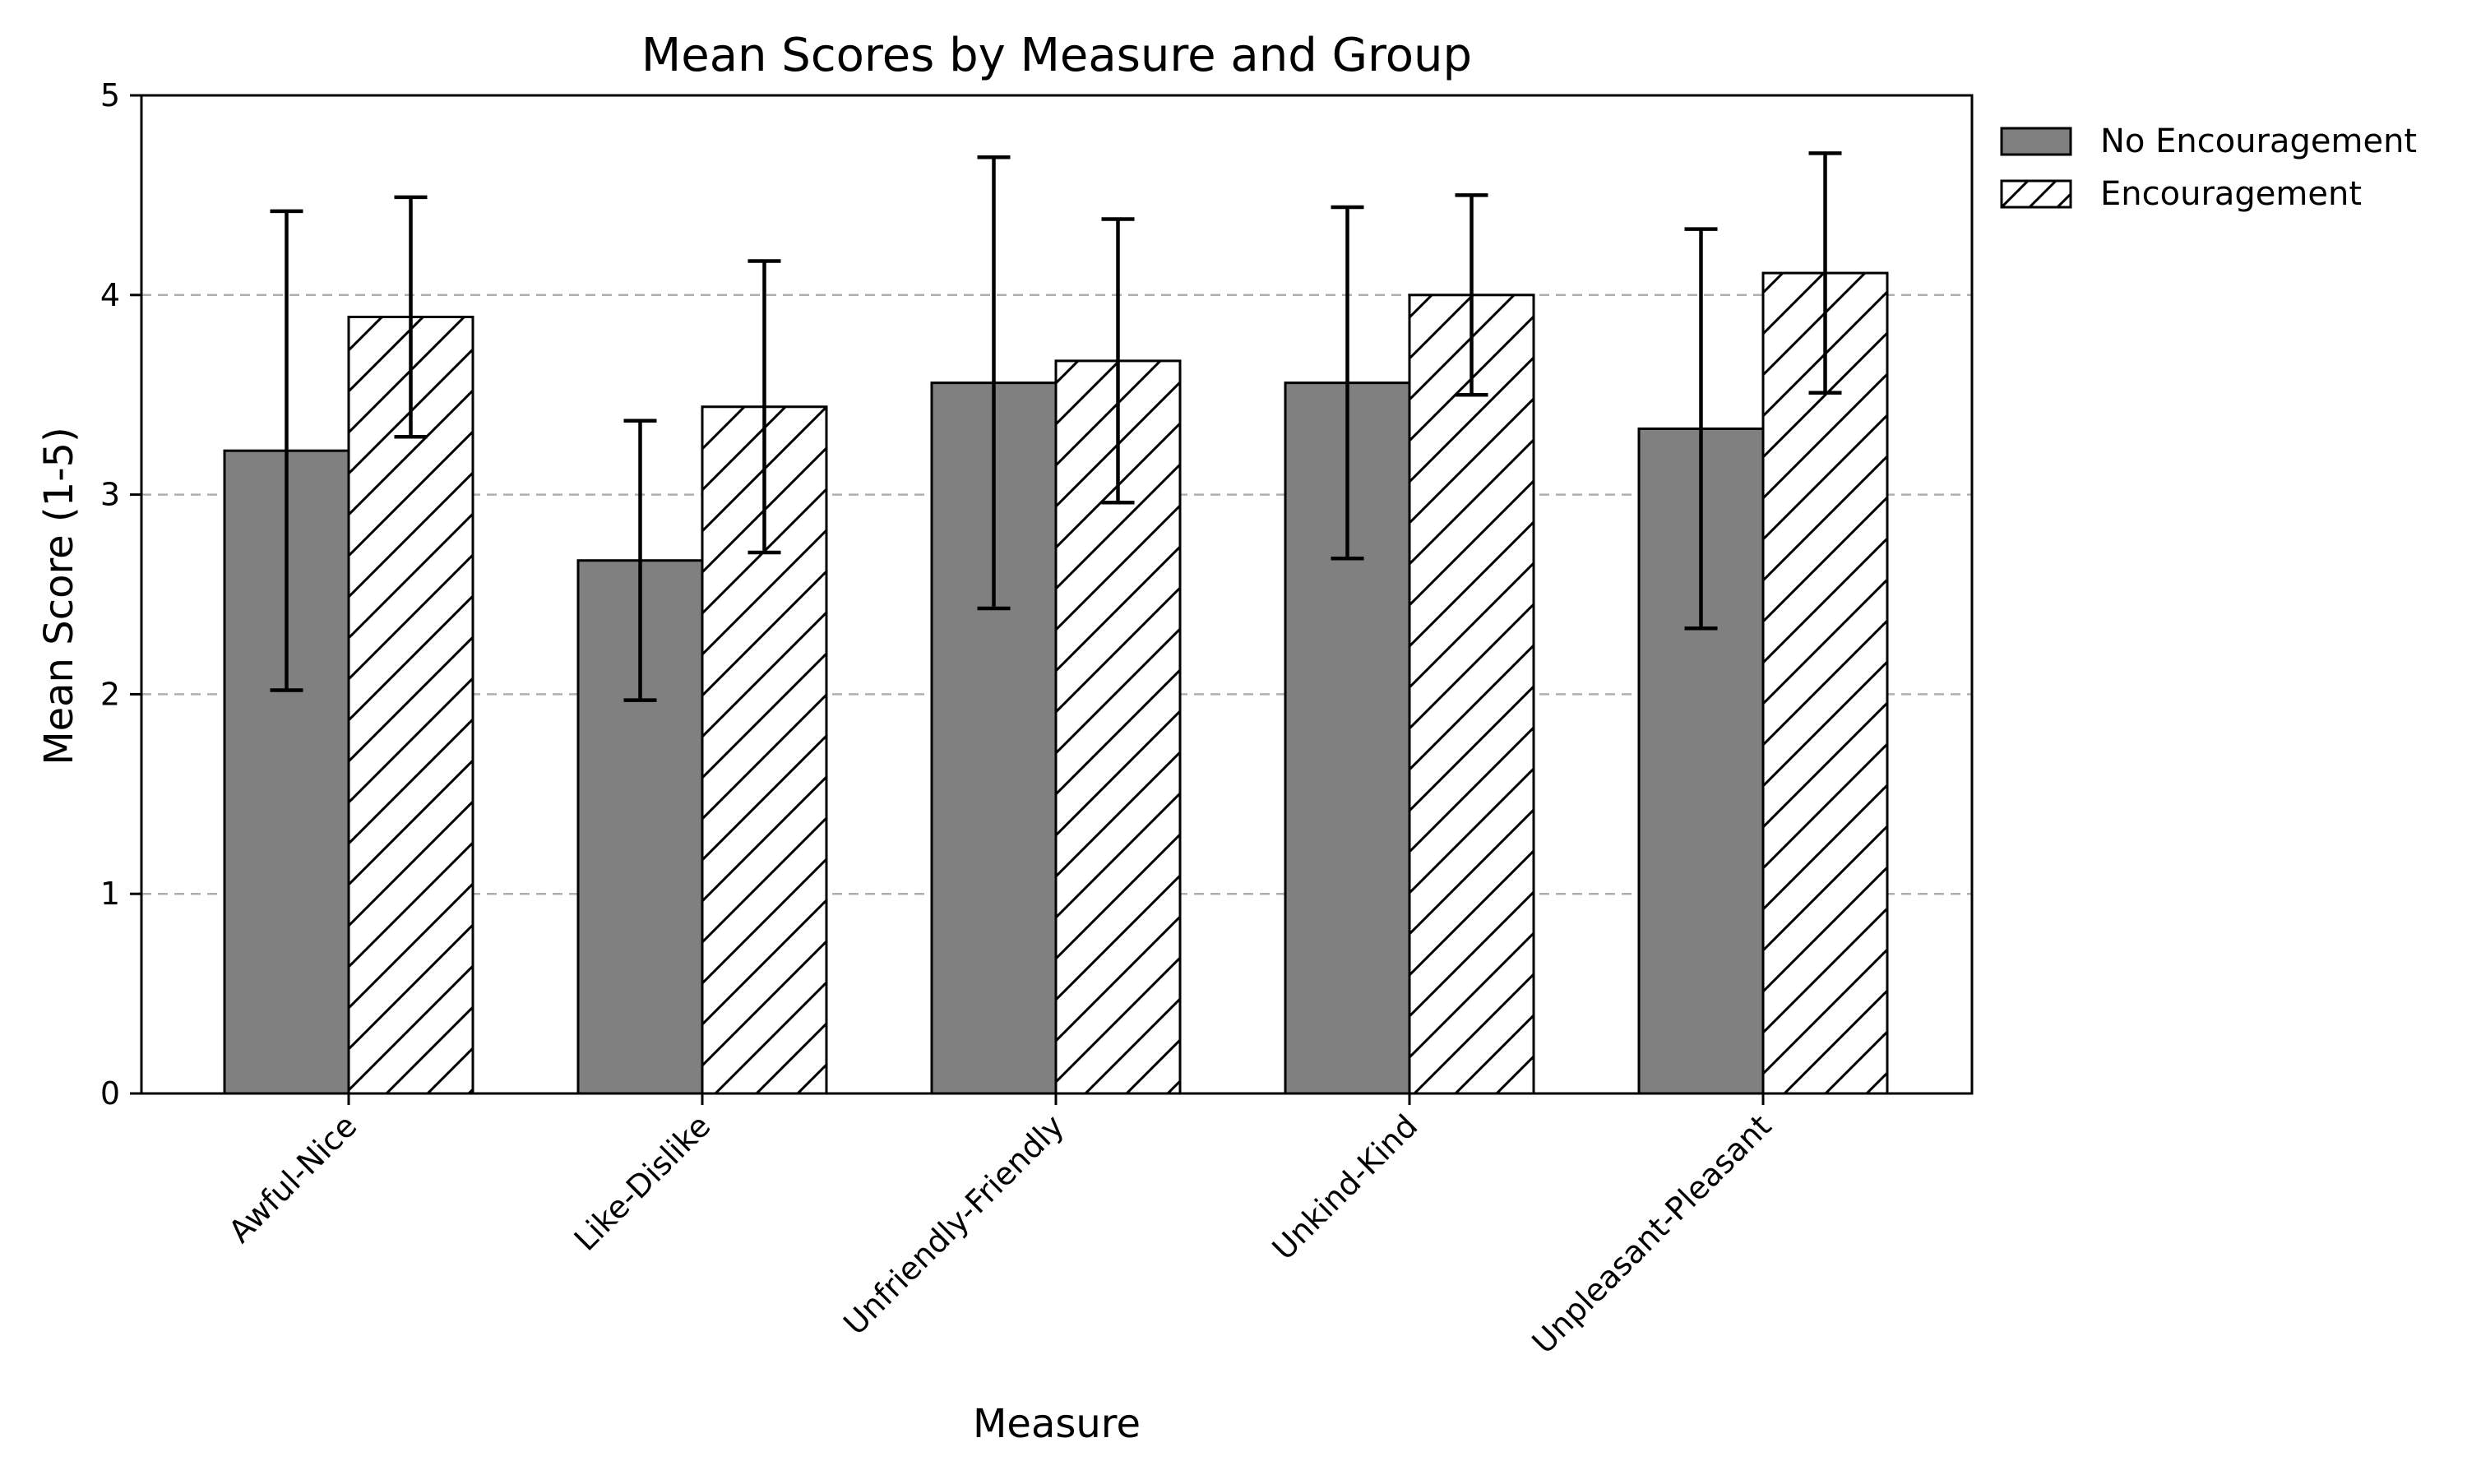 This screenshot has height=1484, width=2467. I want to click on x-tick-label: Unpleasant-Pleasant, so click(1652, 1234).